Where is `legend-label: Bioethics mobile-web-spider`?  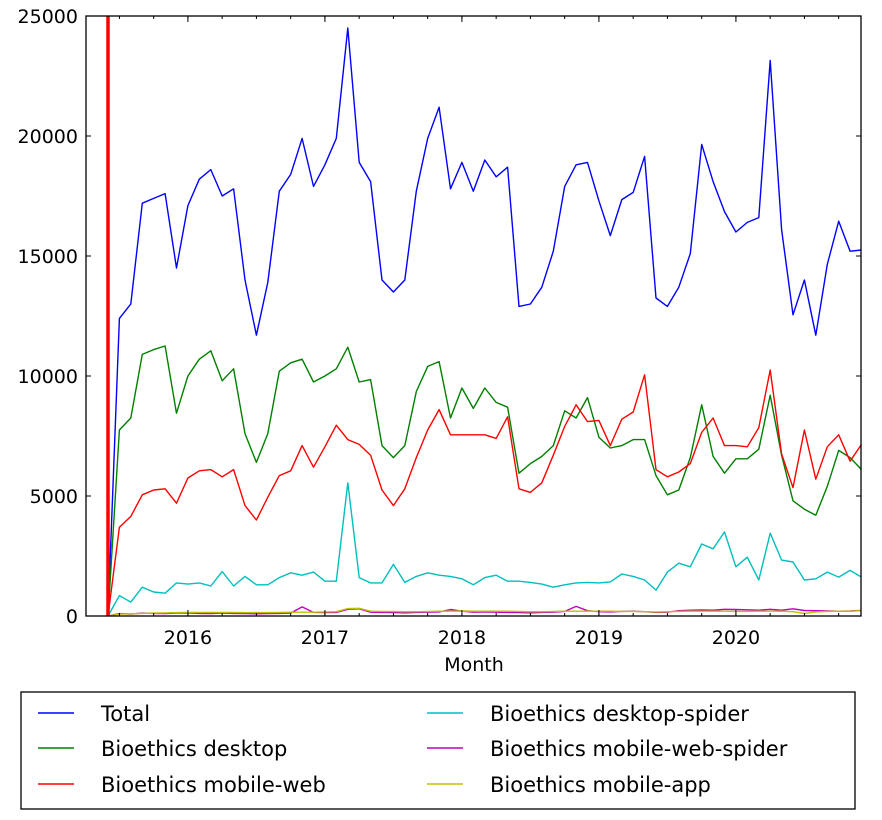 legend-label: Bioethics mobile-web-spider is located at coordinates (639, 749).